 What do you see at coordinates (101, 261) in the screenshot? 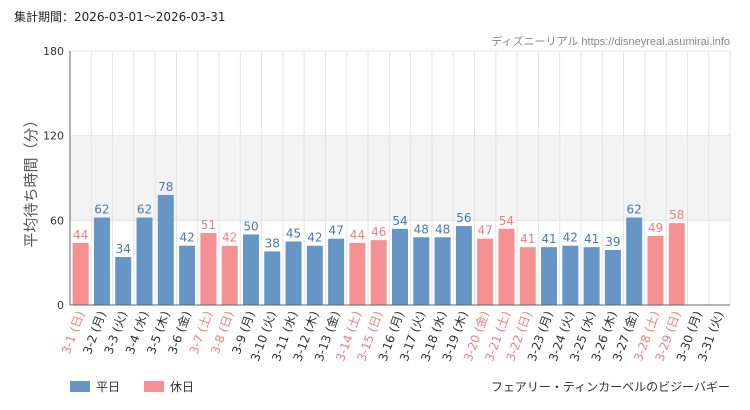
I see `bar-3-2 (月)` at bounding box center [101, 261].